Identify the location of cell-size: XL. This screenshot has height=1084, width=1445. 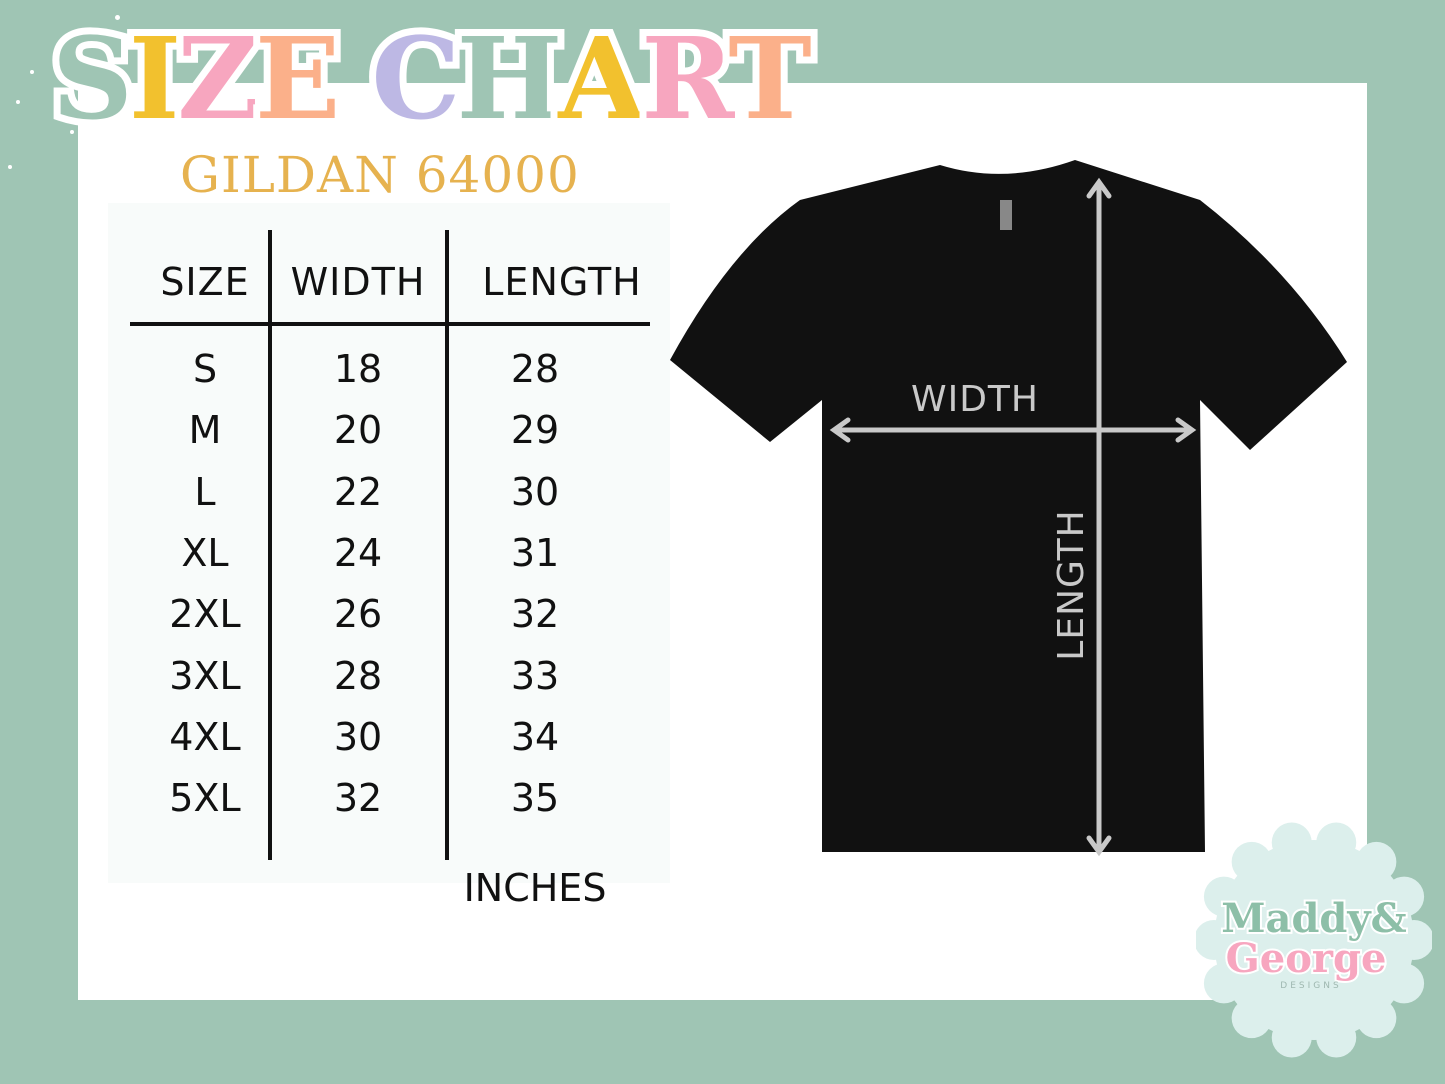
(205, 552).